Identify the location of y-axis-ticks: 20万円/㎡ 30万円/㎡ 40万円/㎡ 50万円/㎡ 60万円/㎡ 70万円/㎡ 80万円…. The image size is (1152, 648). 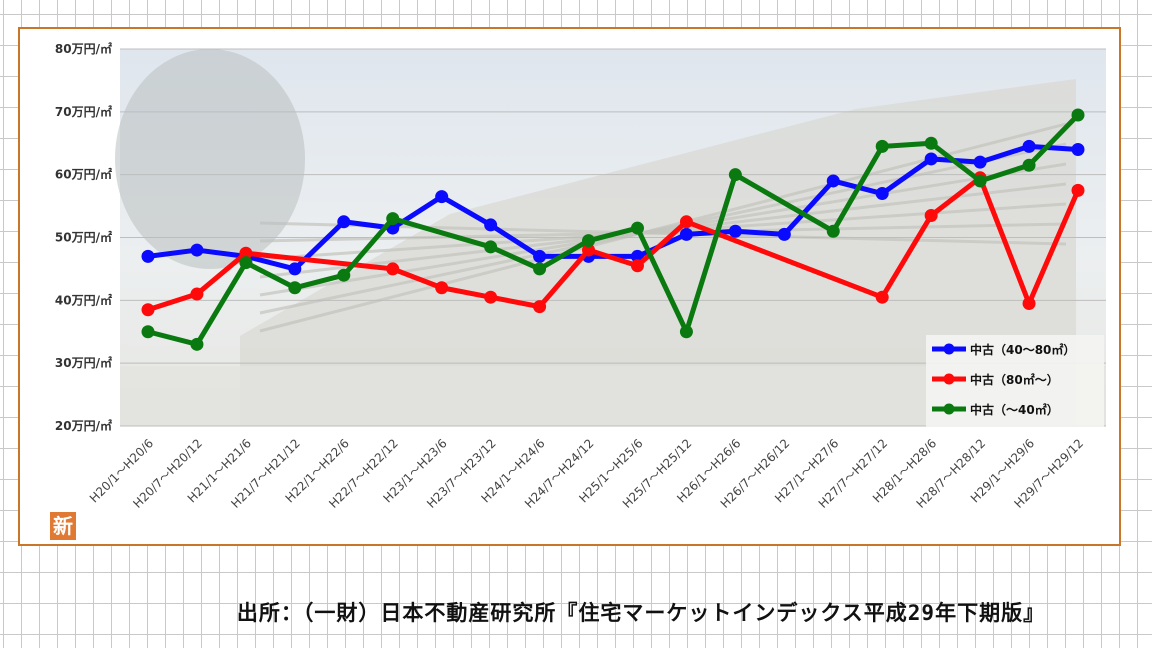
(83, 237).